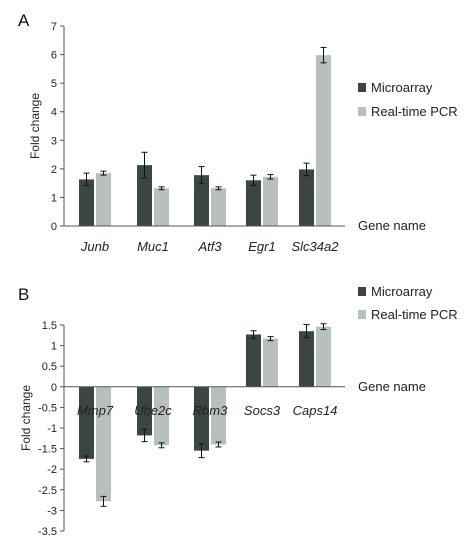  I want to click on y-tick-label: 0.5, so click(49, 367).